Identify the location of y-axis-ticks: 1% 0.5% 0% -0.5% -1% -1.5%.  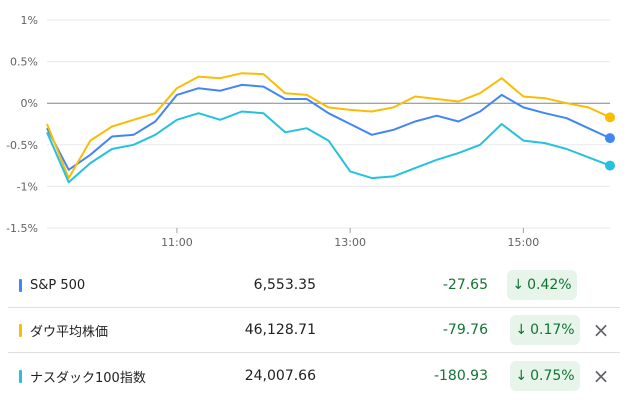
(22, 124).